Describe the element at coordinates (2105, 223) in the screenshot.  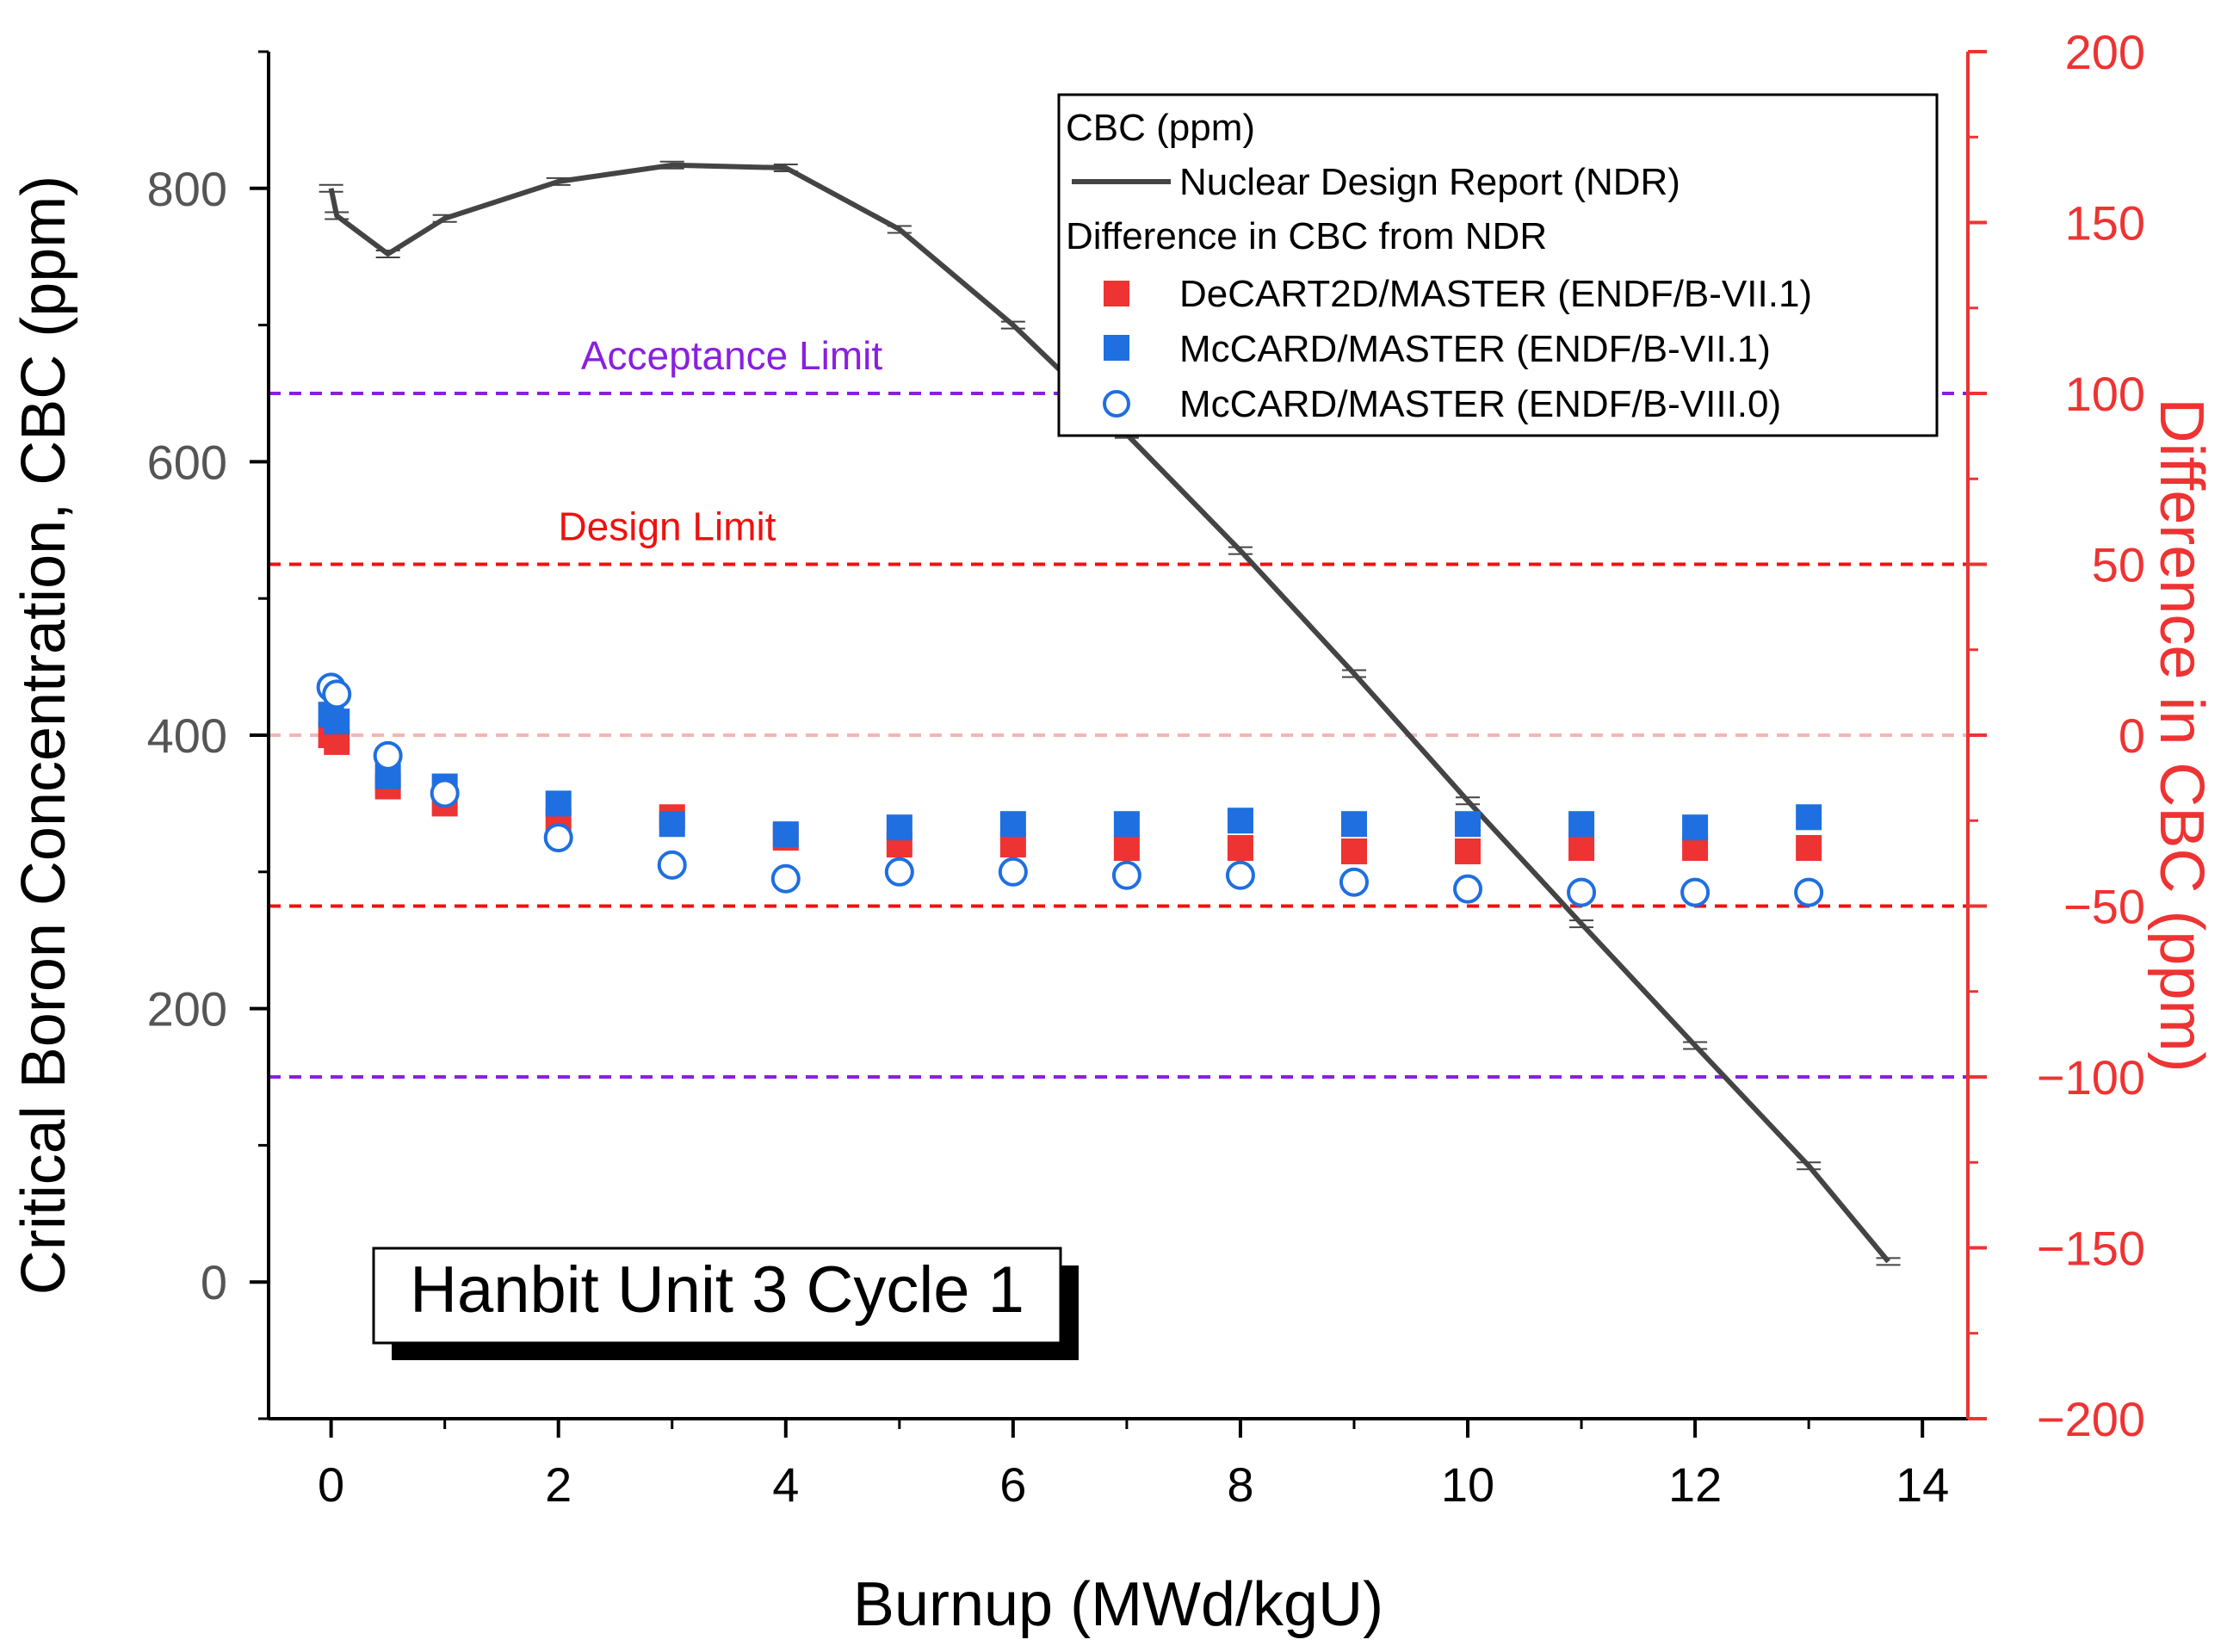
I see `right-y-tick-label: 150` at that location.